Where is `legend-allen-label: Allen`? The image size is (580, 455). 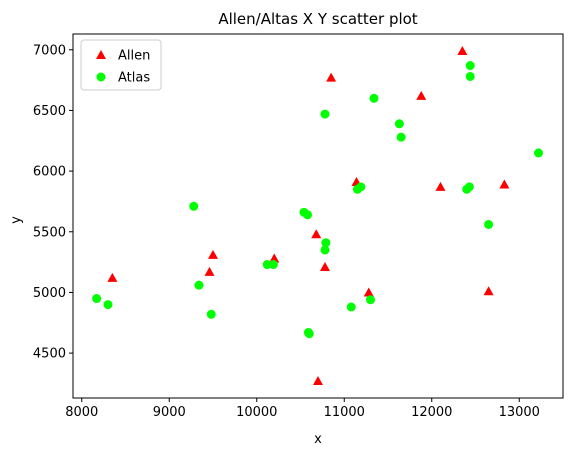
legend-allen-label: Allen is located at coordinates (134, 56).